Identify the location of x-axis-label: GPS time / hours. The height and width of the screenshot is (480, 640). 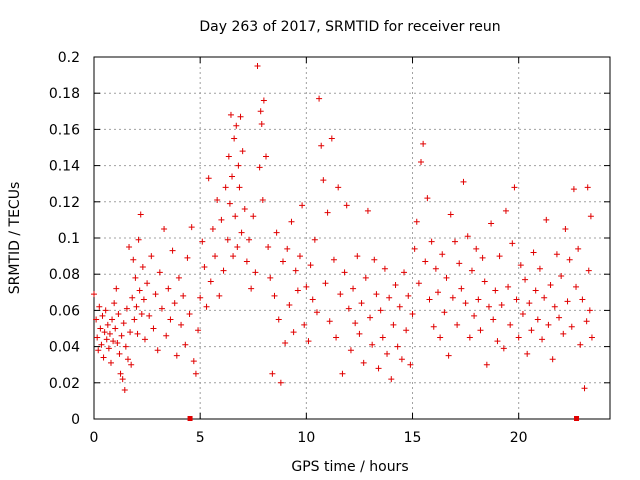
(349, 467).